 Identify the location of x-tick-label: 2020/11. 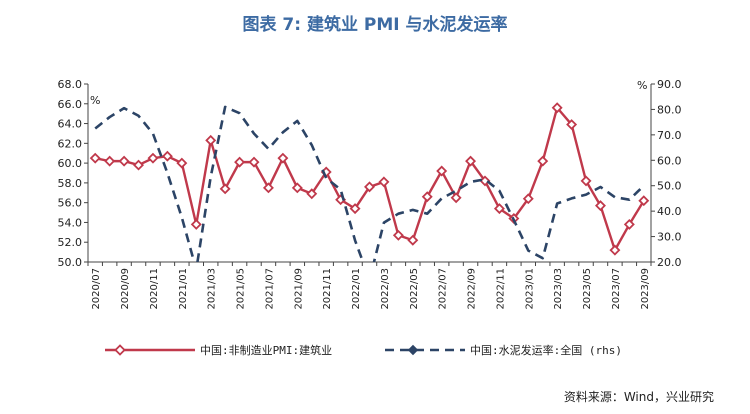
(154, 289).